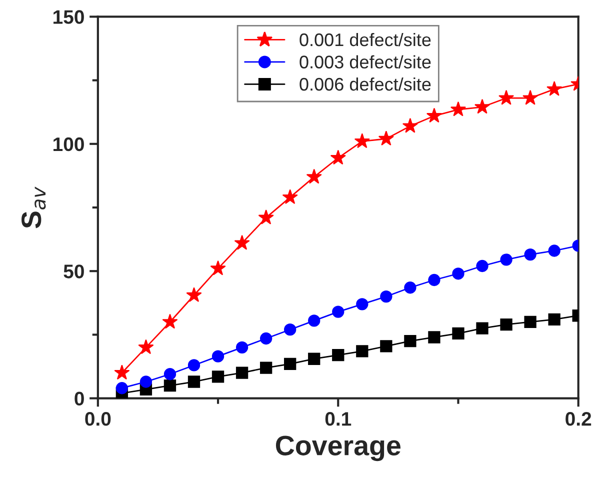 The width and height of the screenshot is (612, 477). Describe the element at coordinates (338, 419) in the screenshot. I see `x-tick-label: 0.1` at that location.